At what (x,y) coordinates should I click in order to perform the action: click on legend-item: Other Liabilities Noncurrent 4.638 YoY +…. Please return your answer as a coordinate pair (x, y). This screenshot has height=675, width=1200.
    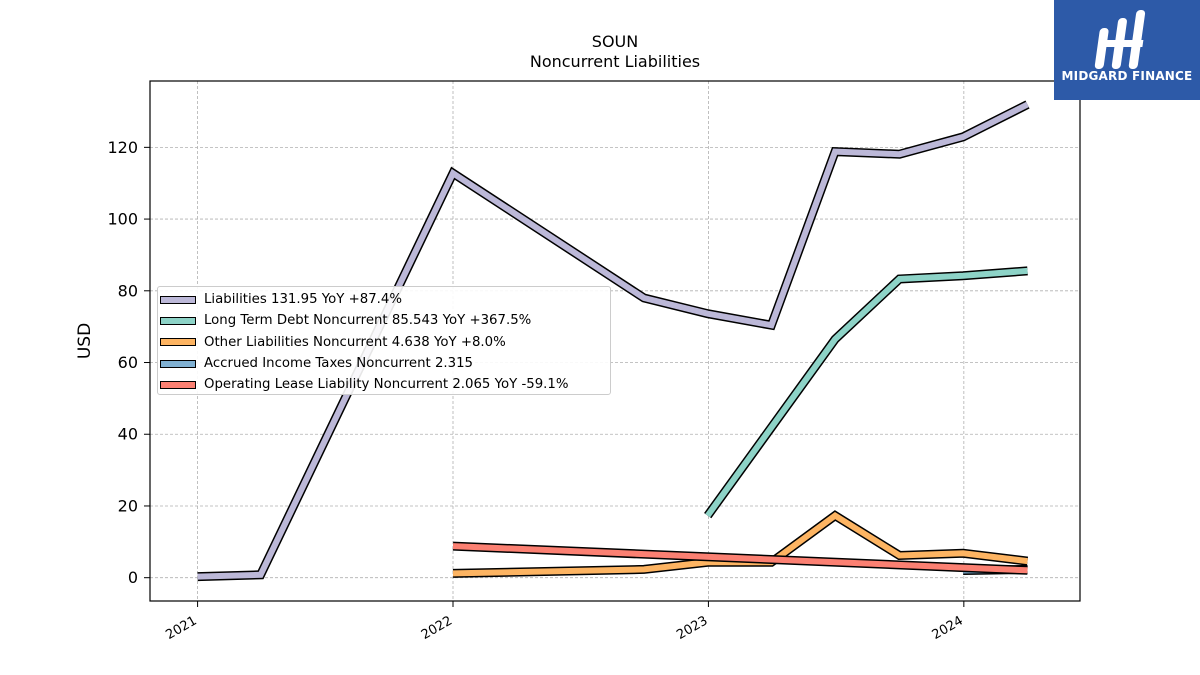
    Looking at the image, I should click on (384, 342).